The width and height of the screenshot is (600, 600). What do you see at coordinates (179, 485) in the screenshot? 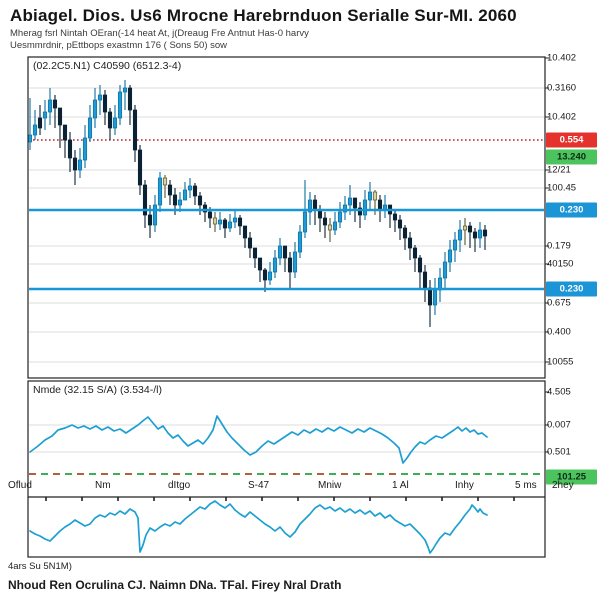
I see `date-label: dItgo` at bounding box center [179, 485].